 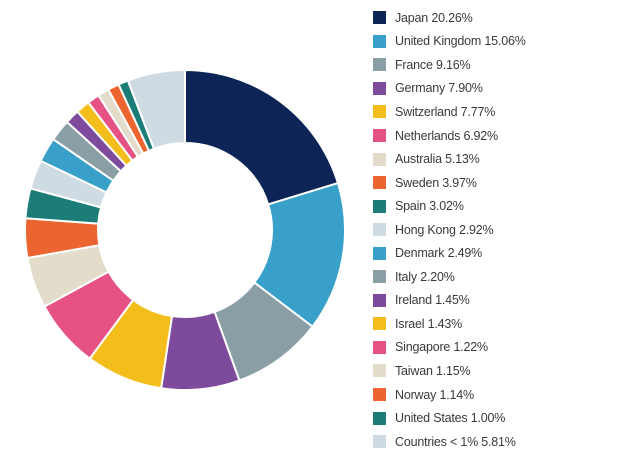 I want to click on legend-item: Australia 5.13%, so click(x=498, y=159).